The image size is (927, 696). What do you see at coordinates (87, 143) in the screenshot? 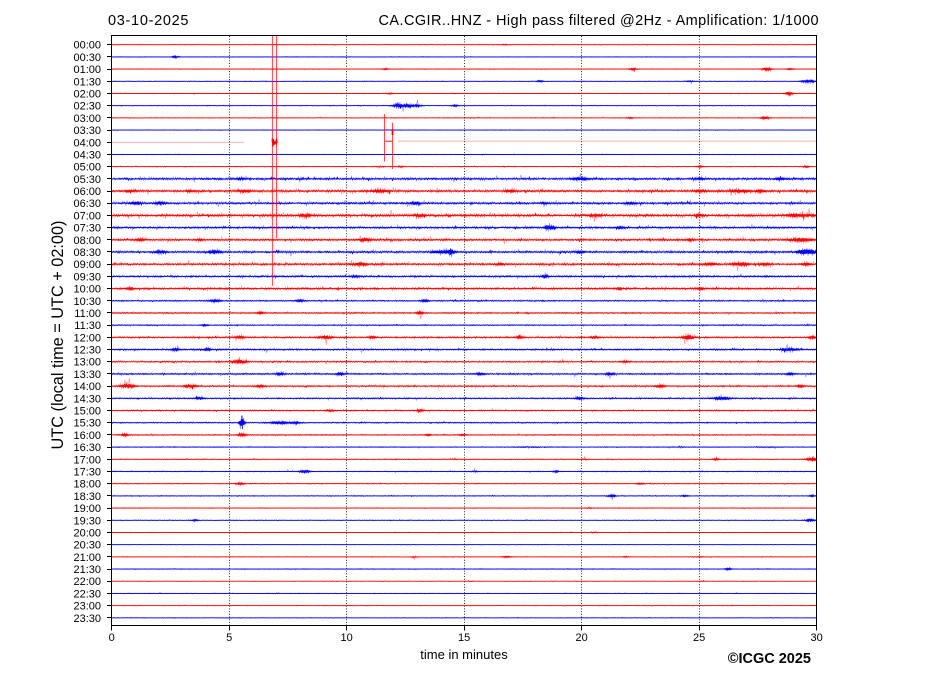
I see `svg-text: 04:00` at bounding box center [87, 143].